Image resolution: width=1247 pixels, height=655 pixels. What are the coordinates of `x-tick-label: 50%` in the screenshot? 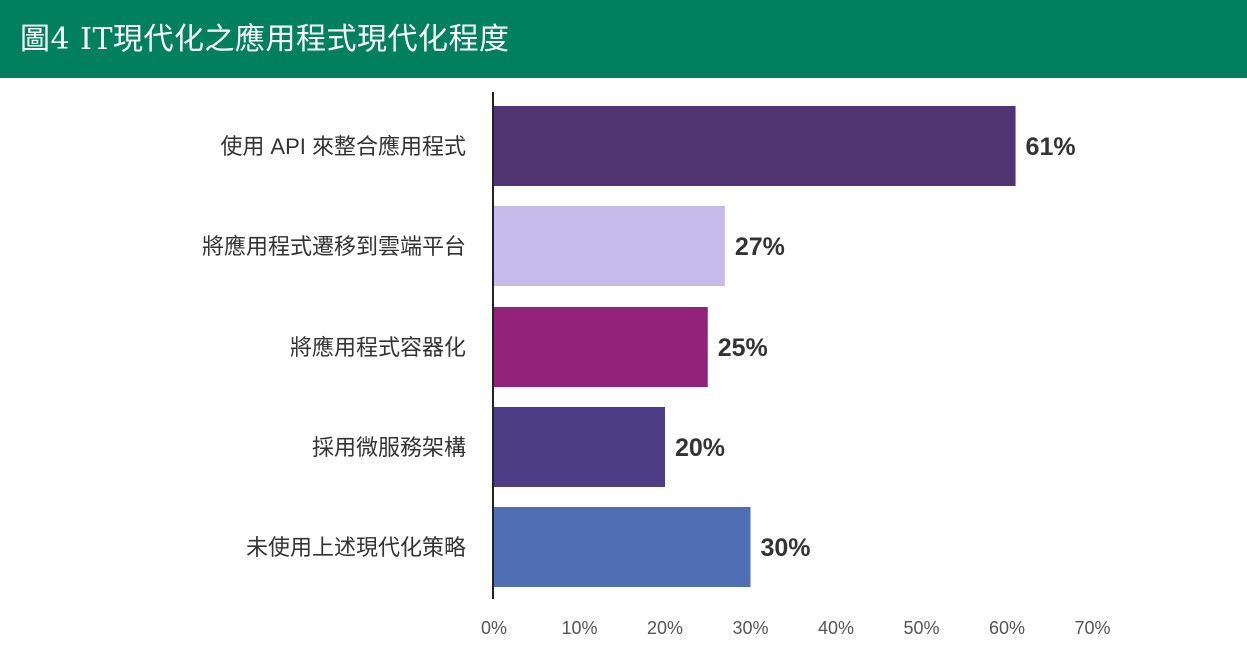 It's located at (921, 628).